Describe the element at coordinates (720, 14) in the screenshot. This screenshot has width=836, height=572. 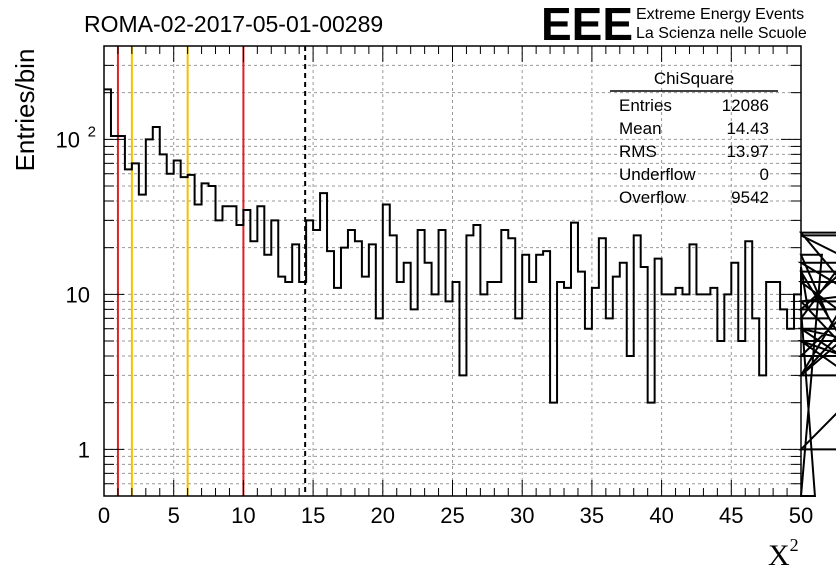
I see `logo-line-1: Extreme Energy Events` at that location.